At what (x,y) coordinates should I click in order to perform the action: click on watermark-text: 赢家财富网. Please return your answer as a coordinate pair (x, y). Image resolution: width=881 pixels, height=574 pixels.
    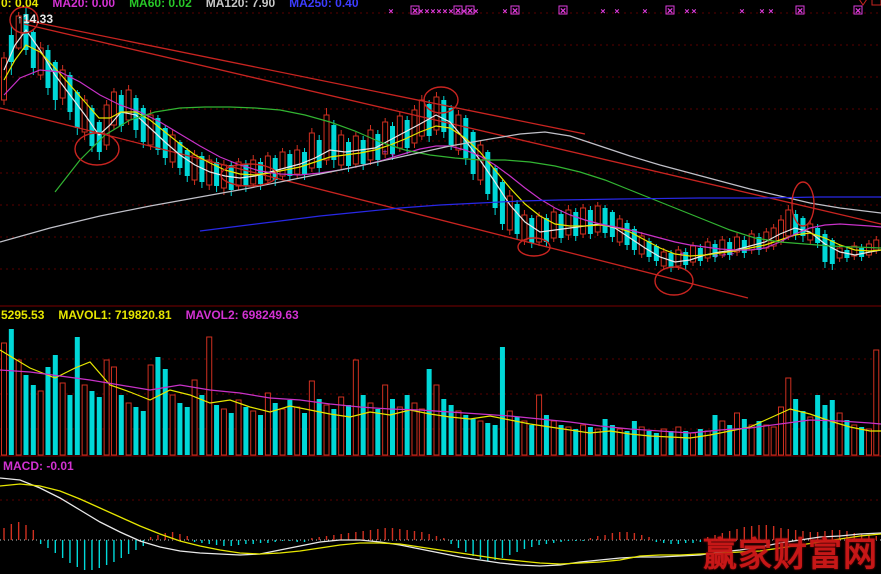
    Looking at the image, I should click on (790, 554).